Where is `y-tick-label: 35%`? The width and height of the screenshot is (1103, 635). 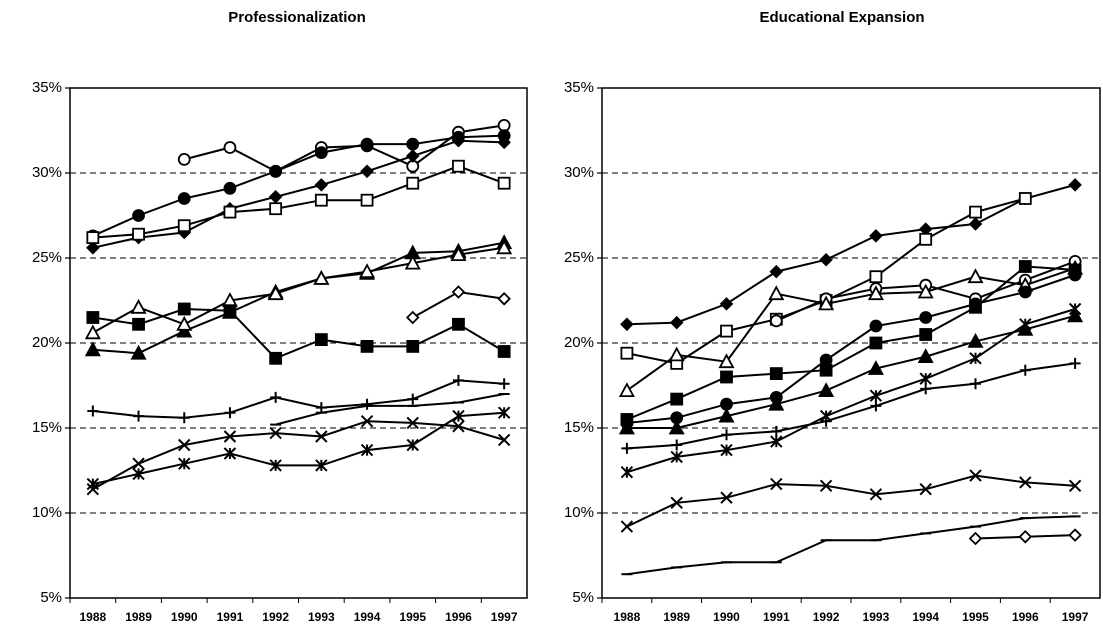
y-tick-label: 35% is located at coordinates (579, 87).